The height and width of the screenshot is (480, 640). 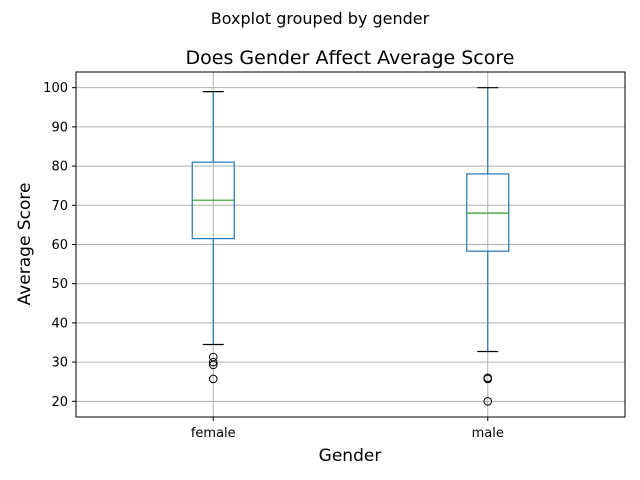 I want to click on chart-suptitle: Boxplot grouped by gender, so click(x=320, y=18).